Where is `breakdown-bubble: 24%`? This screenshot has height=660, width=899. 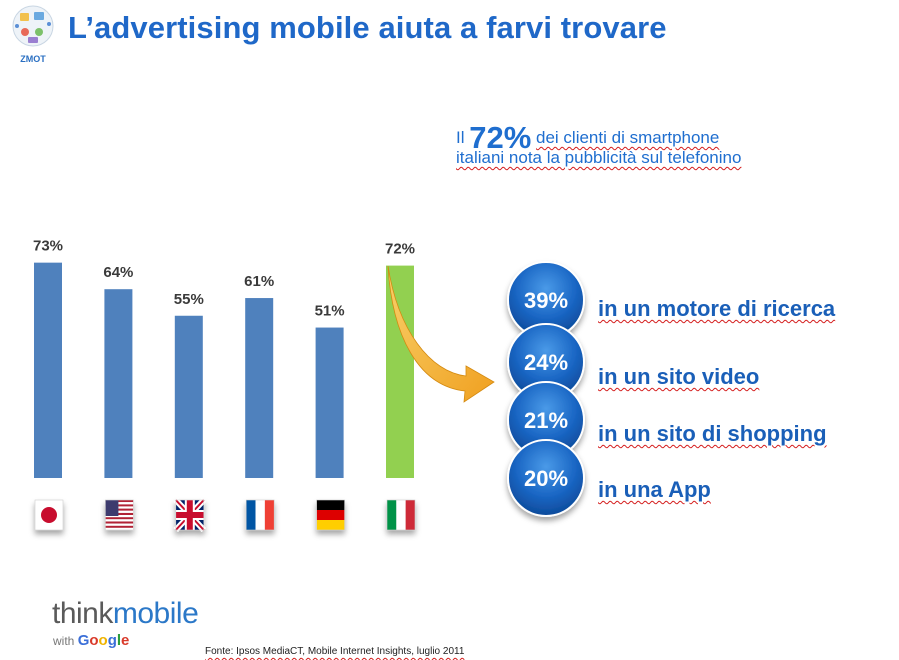 breakdown-bubble: 24% is located at coordinates (546, 362).